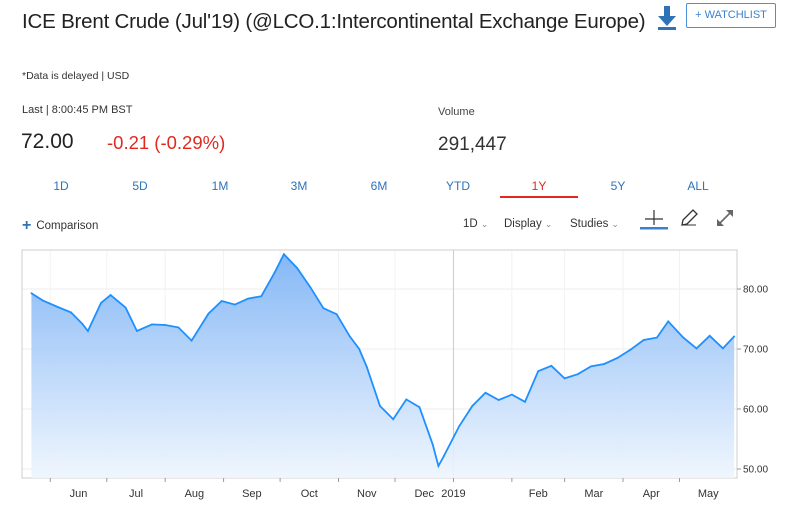 This screenshot has width=797, height=518. I want to click on tab-1y: 1Y, so click(539, 187).